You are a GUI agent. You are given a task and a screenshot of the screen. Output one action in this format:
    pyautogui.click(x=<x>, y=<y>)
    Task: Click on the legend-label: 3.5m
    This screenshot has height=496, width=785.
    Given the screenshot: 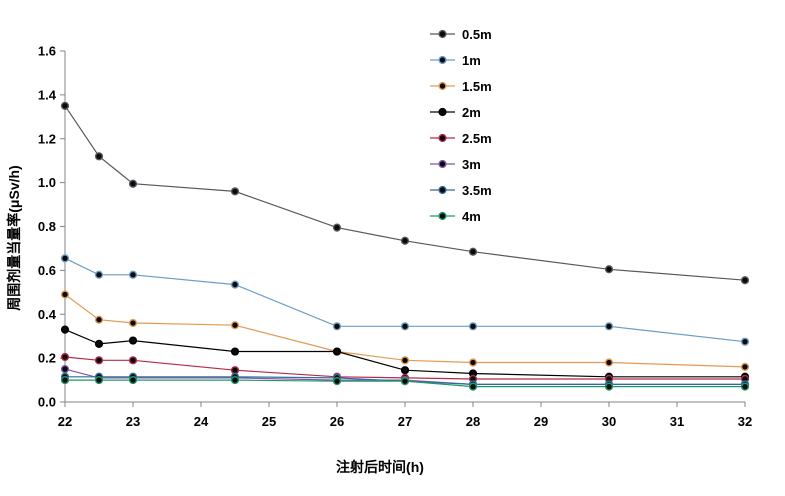 What is the action you would take?
    pyautogui.click(x=477, y=190)
    